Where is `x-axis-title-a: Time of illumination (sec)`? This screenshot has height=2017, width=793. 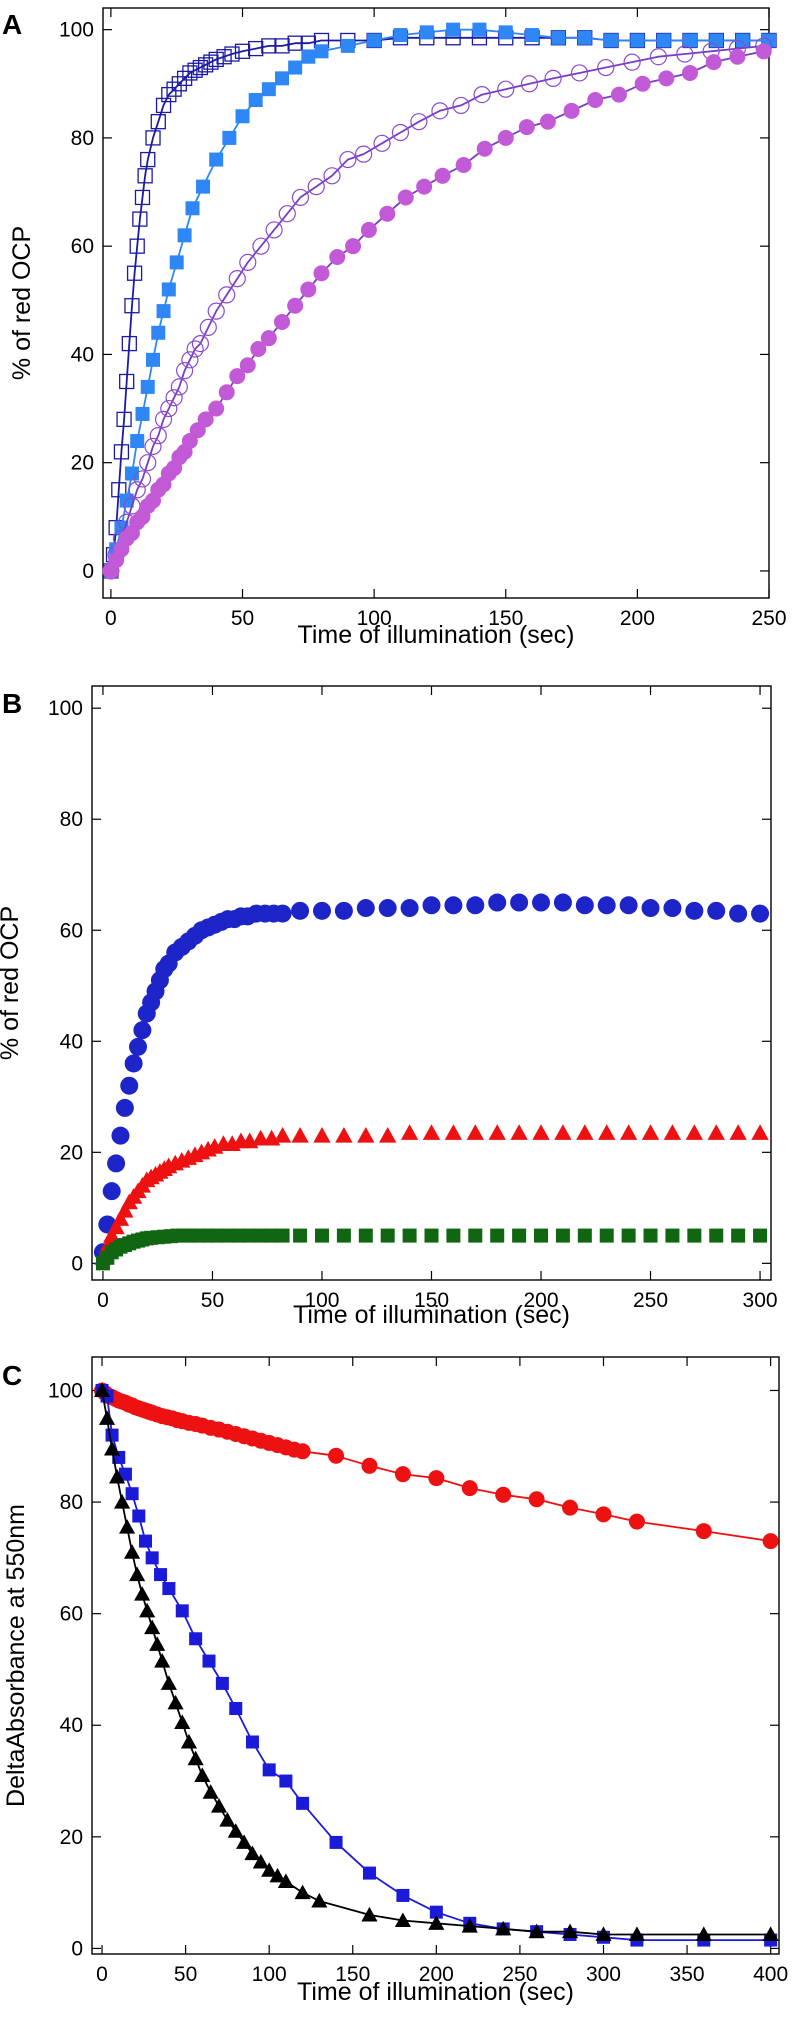 x-axis-title-a: Time of illumination (sec) is located at coordinates (436, 635).